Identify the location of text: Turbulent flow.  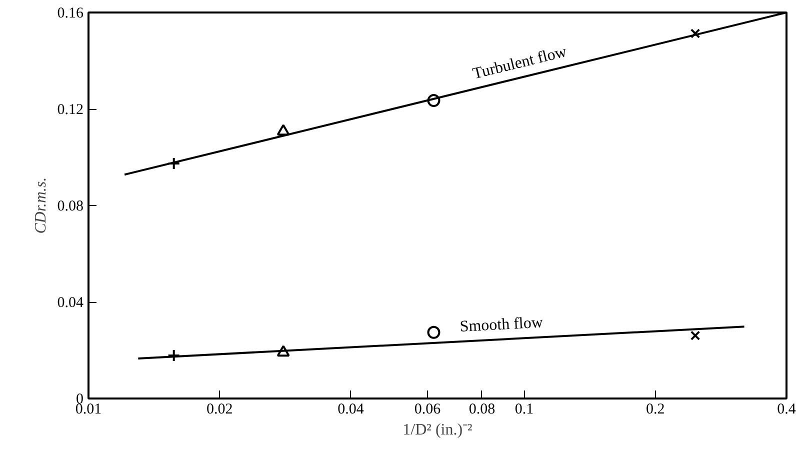
(520, 63).